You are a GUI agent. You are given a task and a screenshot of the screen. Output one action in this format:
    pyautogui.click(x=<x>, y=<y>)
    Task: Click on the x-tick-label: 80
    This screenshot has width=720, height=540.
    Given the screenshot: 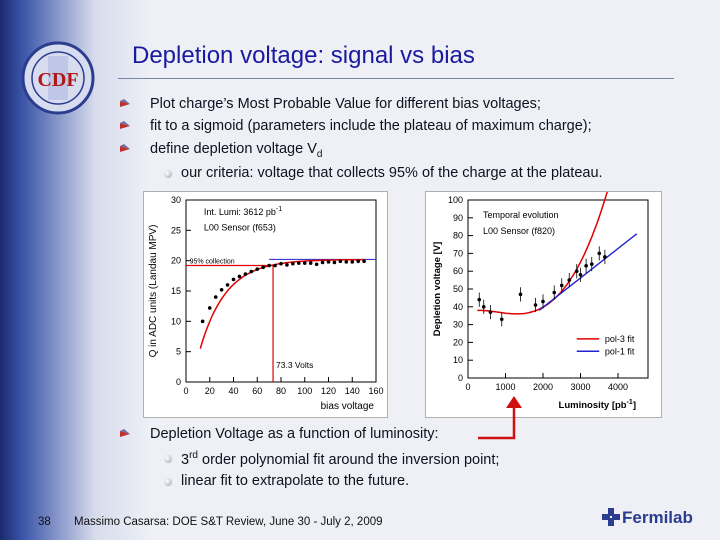 What is the action you would take?
    pyautogui.click(x=281, y=391)
    